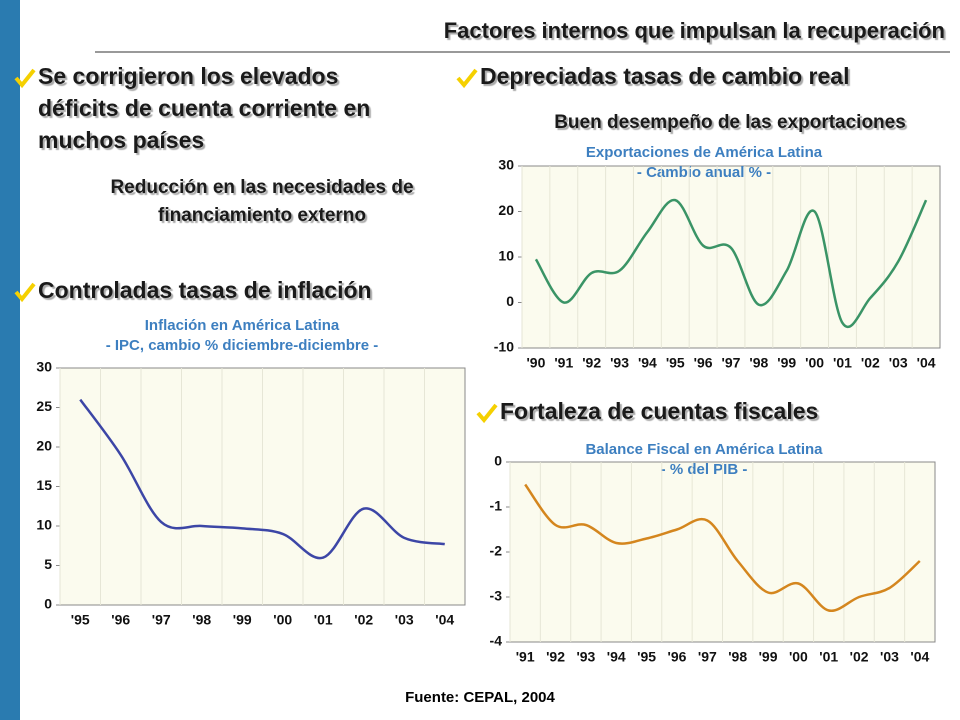 The width and height of the screenshot is (960, 720). What do you see at coordinates (10, 360) in the screenshot?
I see `side-bar` at bounding box center [10, 360].